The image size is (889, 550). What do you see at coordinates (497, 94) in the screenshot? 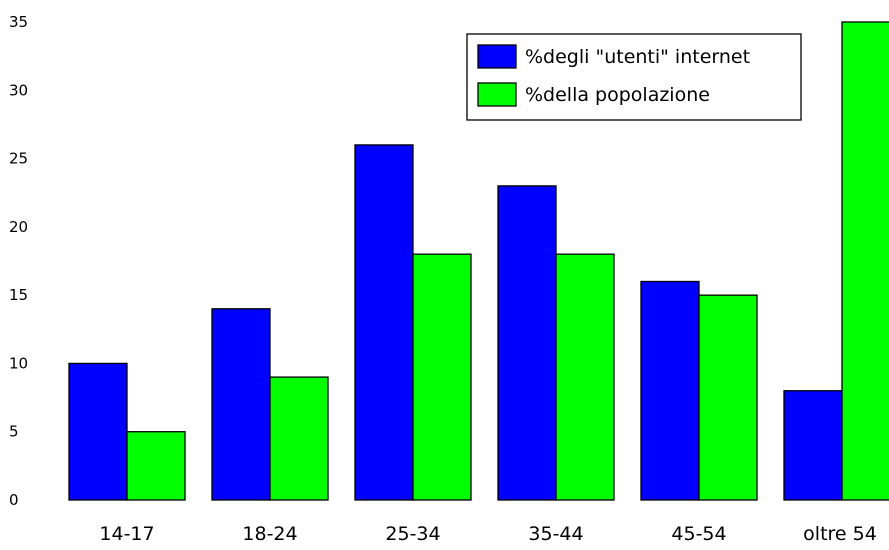
I see `legend-swatch-population` at bounding box center [497, 94].